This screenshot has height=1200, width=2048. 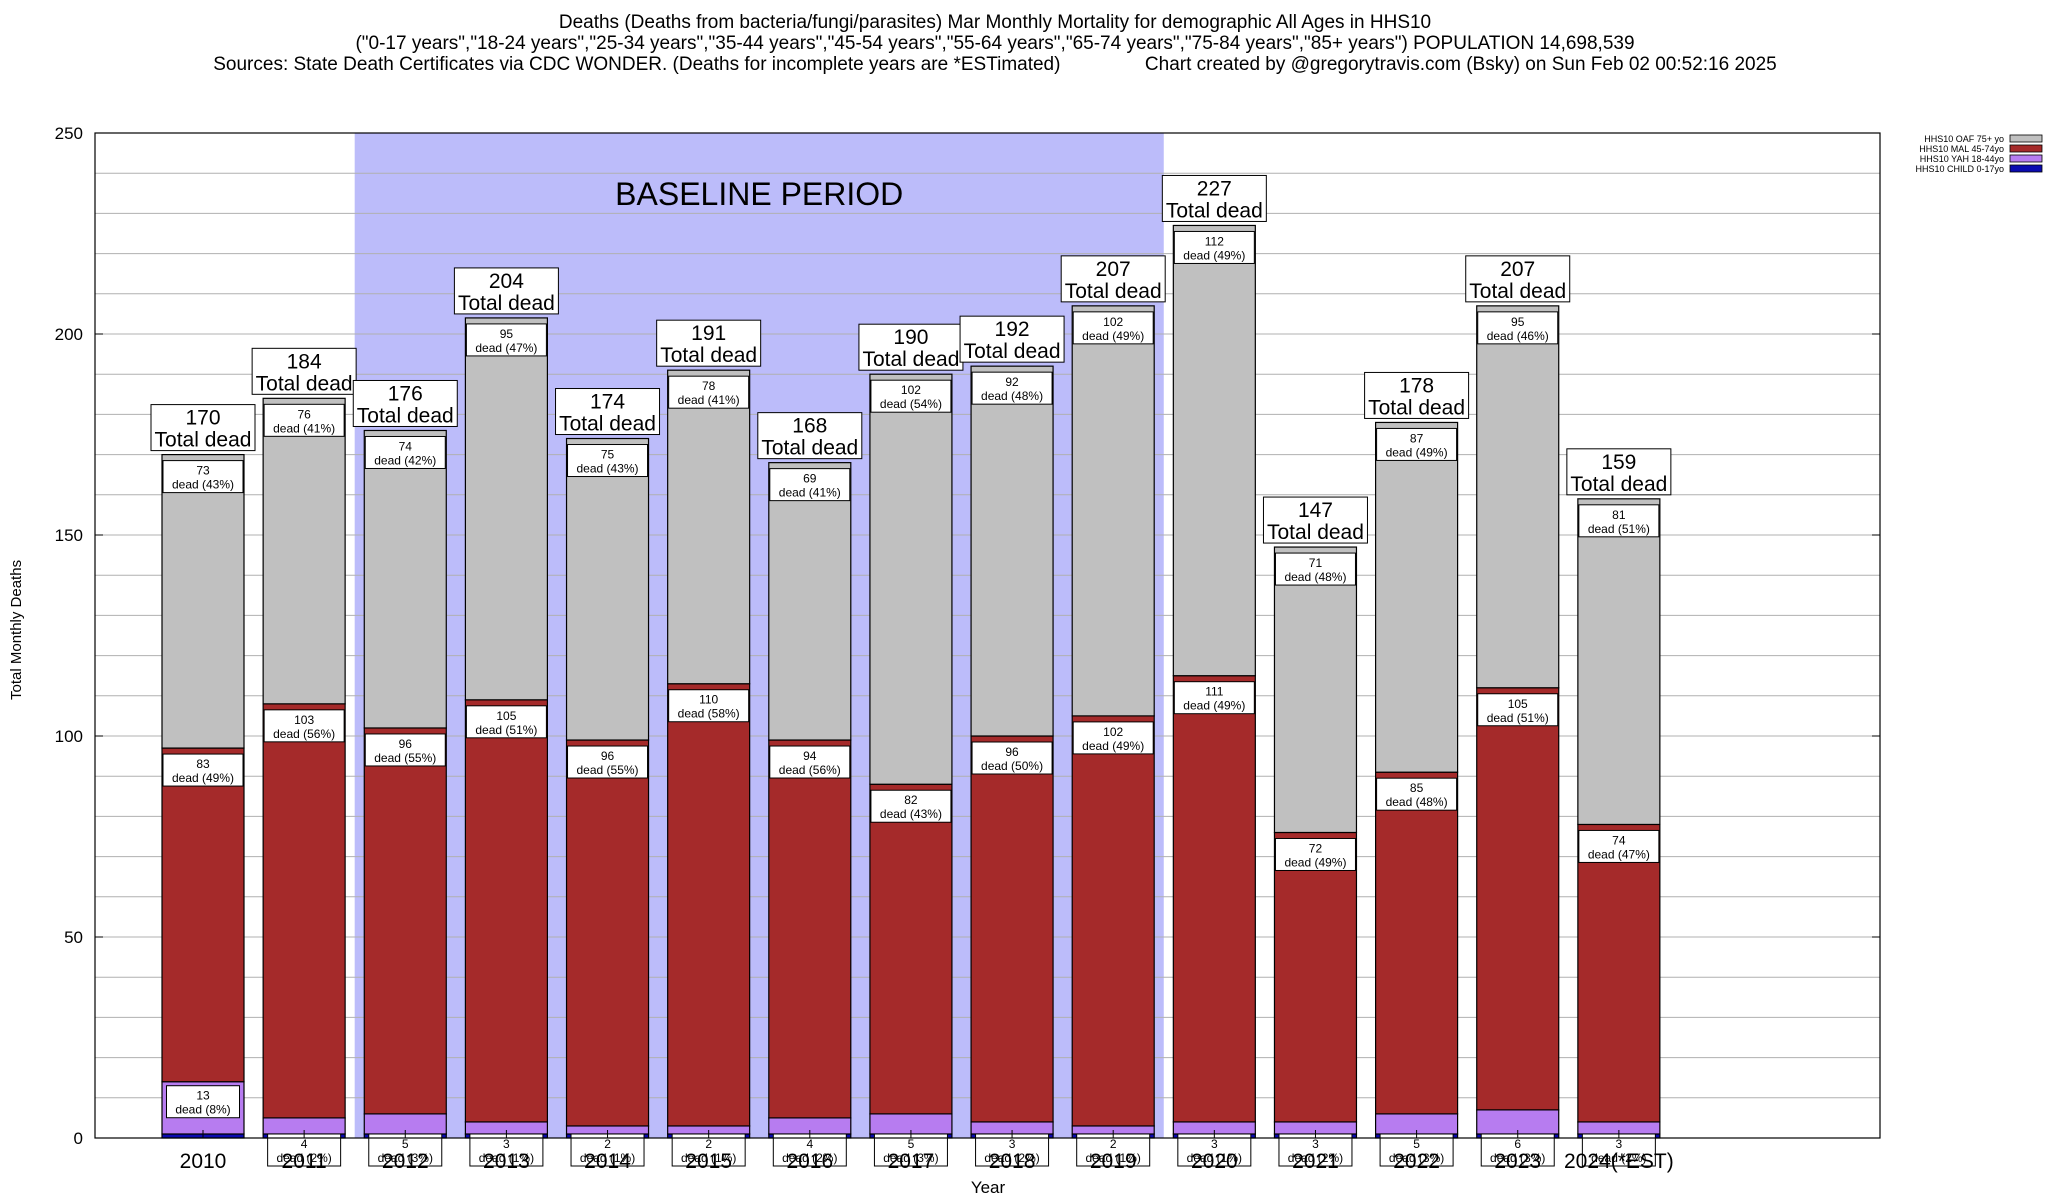 I want to click on x-tick-label: 2023, so click(x=1517, y=1161).